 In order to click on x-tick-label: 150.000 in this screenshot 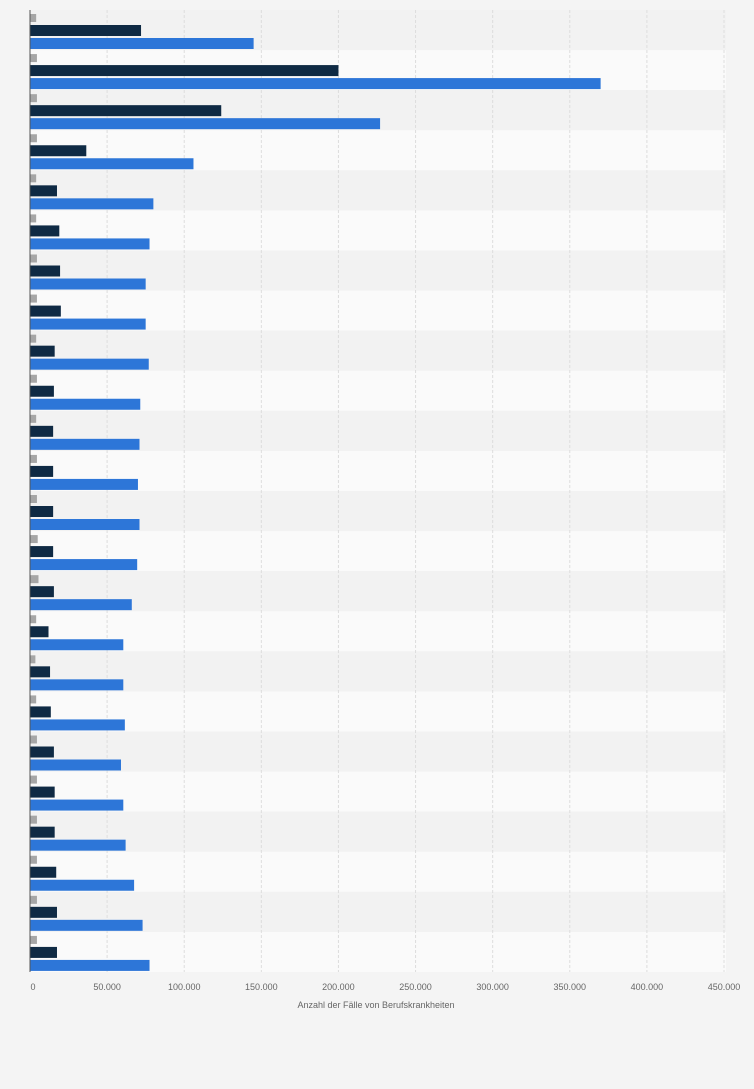, I will do `click(261, 987)`.